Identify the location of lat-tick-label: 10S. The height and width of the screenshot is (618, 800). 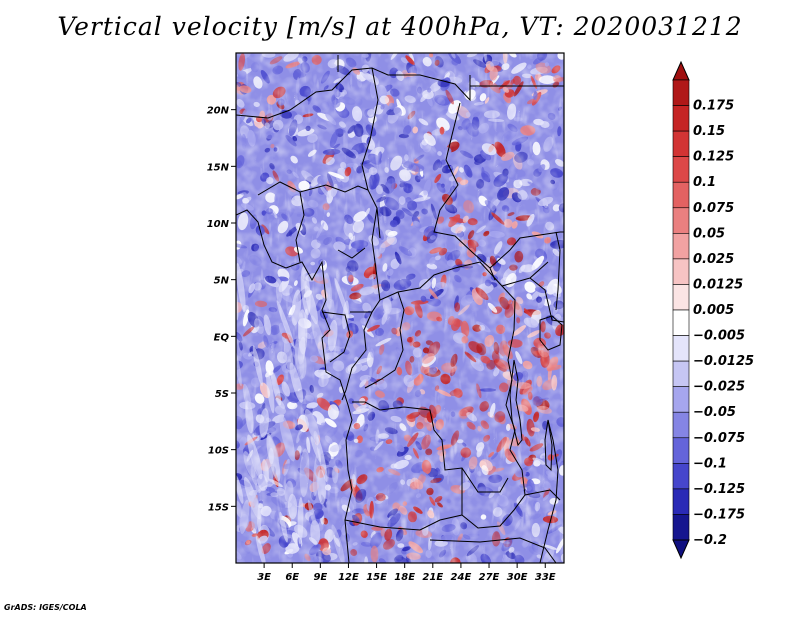
(218, 451).